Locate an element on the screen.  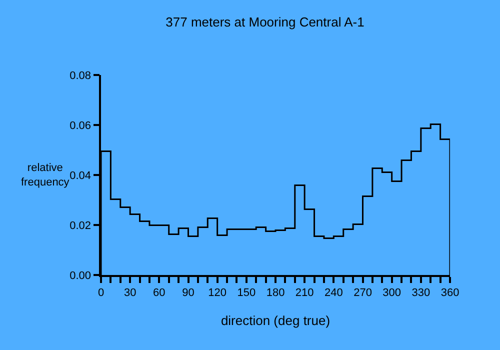
chart-title: 377 meters at Mooring Central A-1 is located at coordinates (265, 22).